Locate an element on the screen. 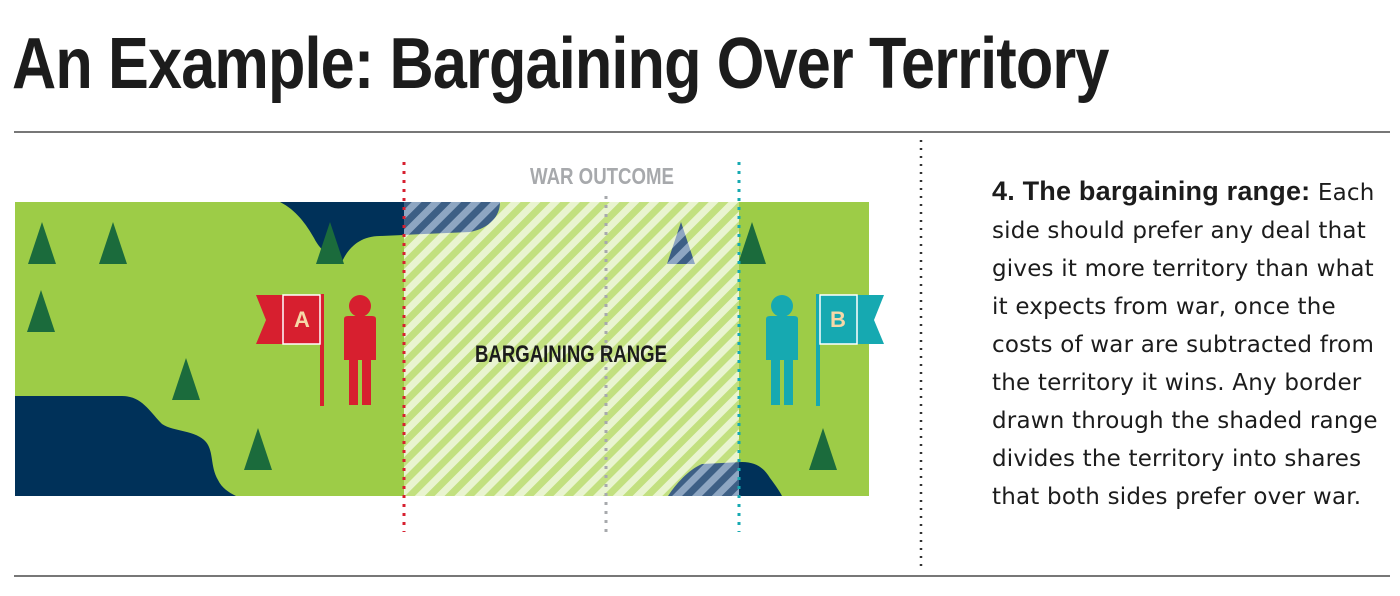 The width and height of the screenshot is (1400, 596). flag-b-label: B is located at coordinates (838, 319).